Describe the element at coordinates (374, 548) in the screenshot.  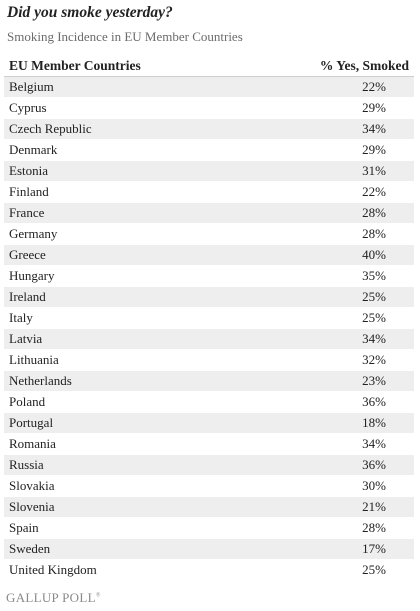
I see `value-cell: 17%` at that location.